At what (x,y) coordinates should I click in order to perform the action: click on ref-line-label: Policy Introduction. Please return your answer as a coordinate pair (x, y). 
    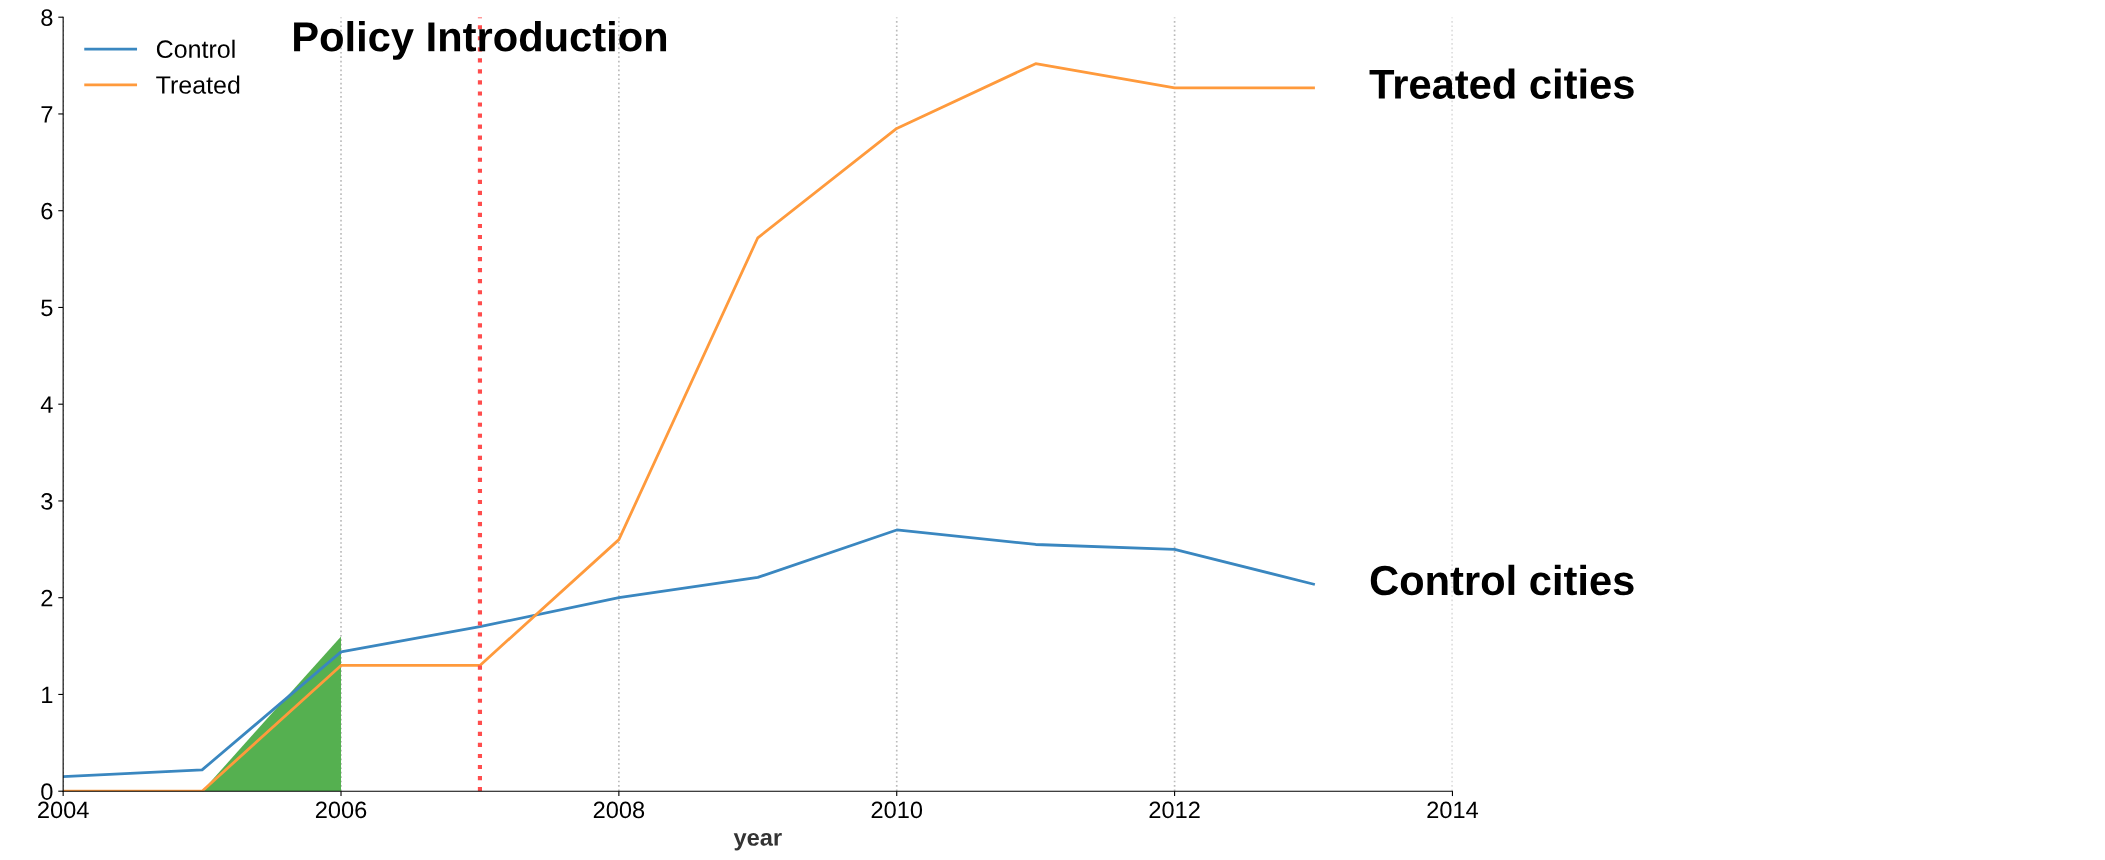
    Looking at the image, I should click on (480, 40).